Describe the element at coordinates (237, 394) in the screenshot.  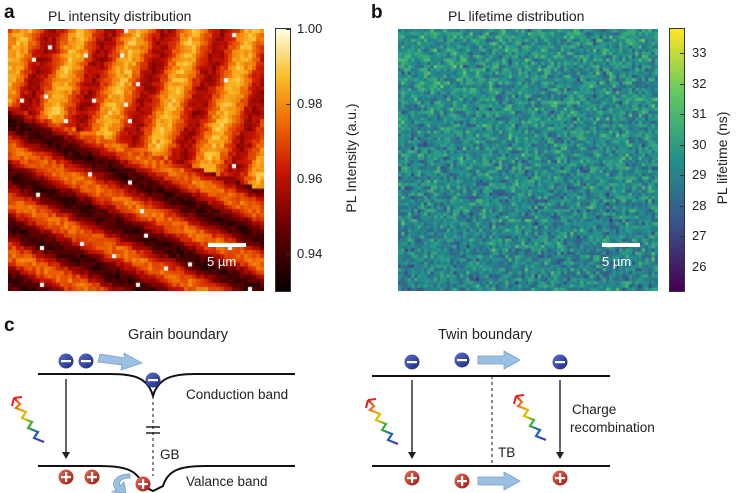
I see `conduction-band-label: Conduction band` at that location.